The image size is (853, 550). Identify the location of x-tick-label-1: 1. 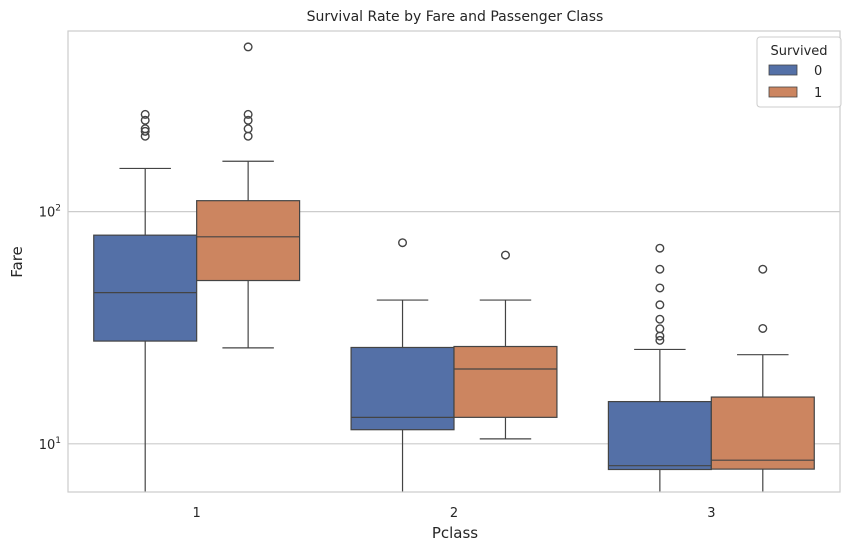
(197, 513).